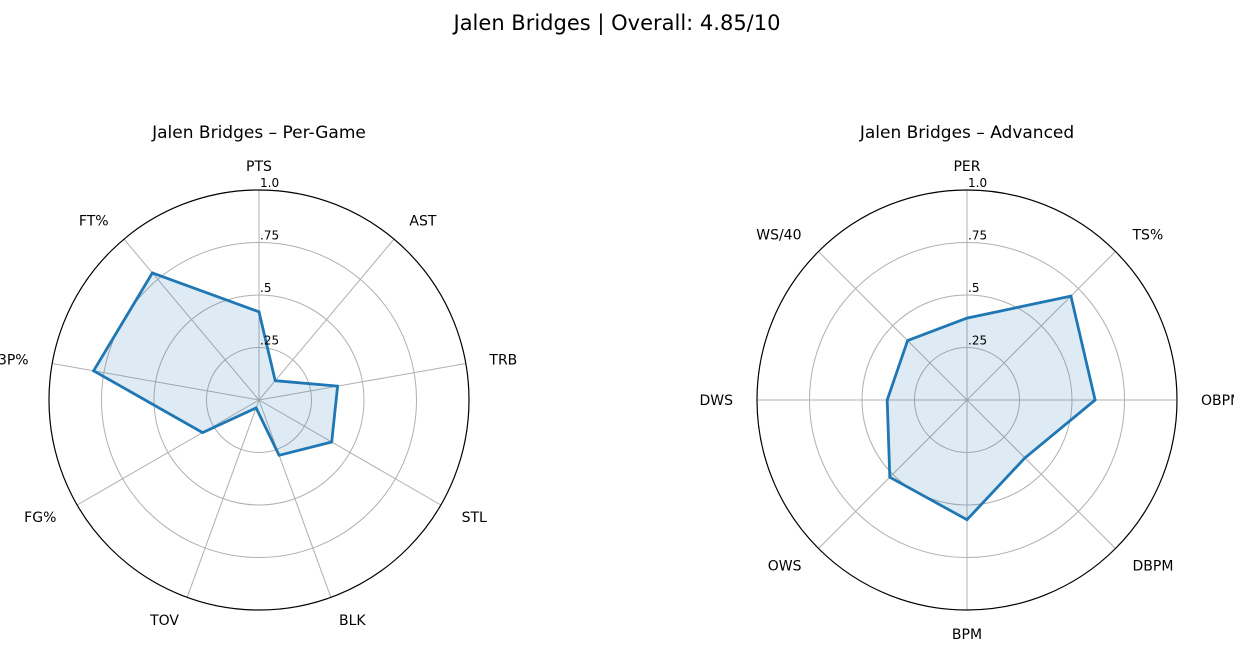  I want to click on advanced-chart-title: Jalen Bridges – Advanced, so click(966, 133).